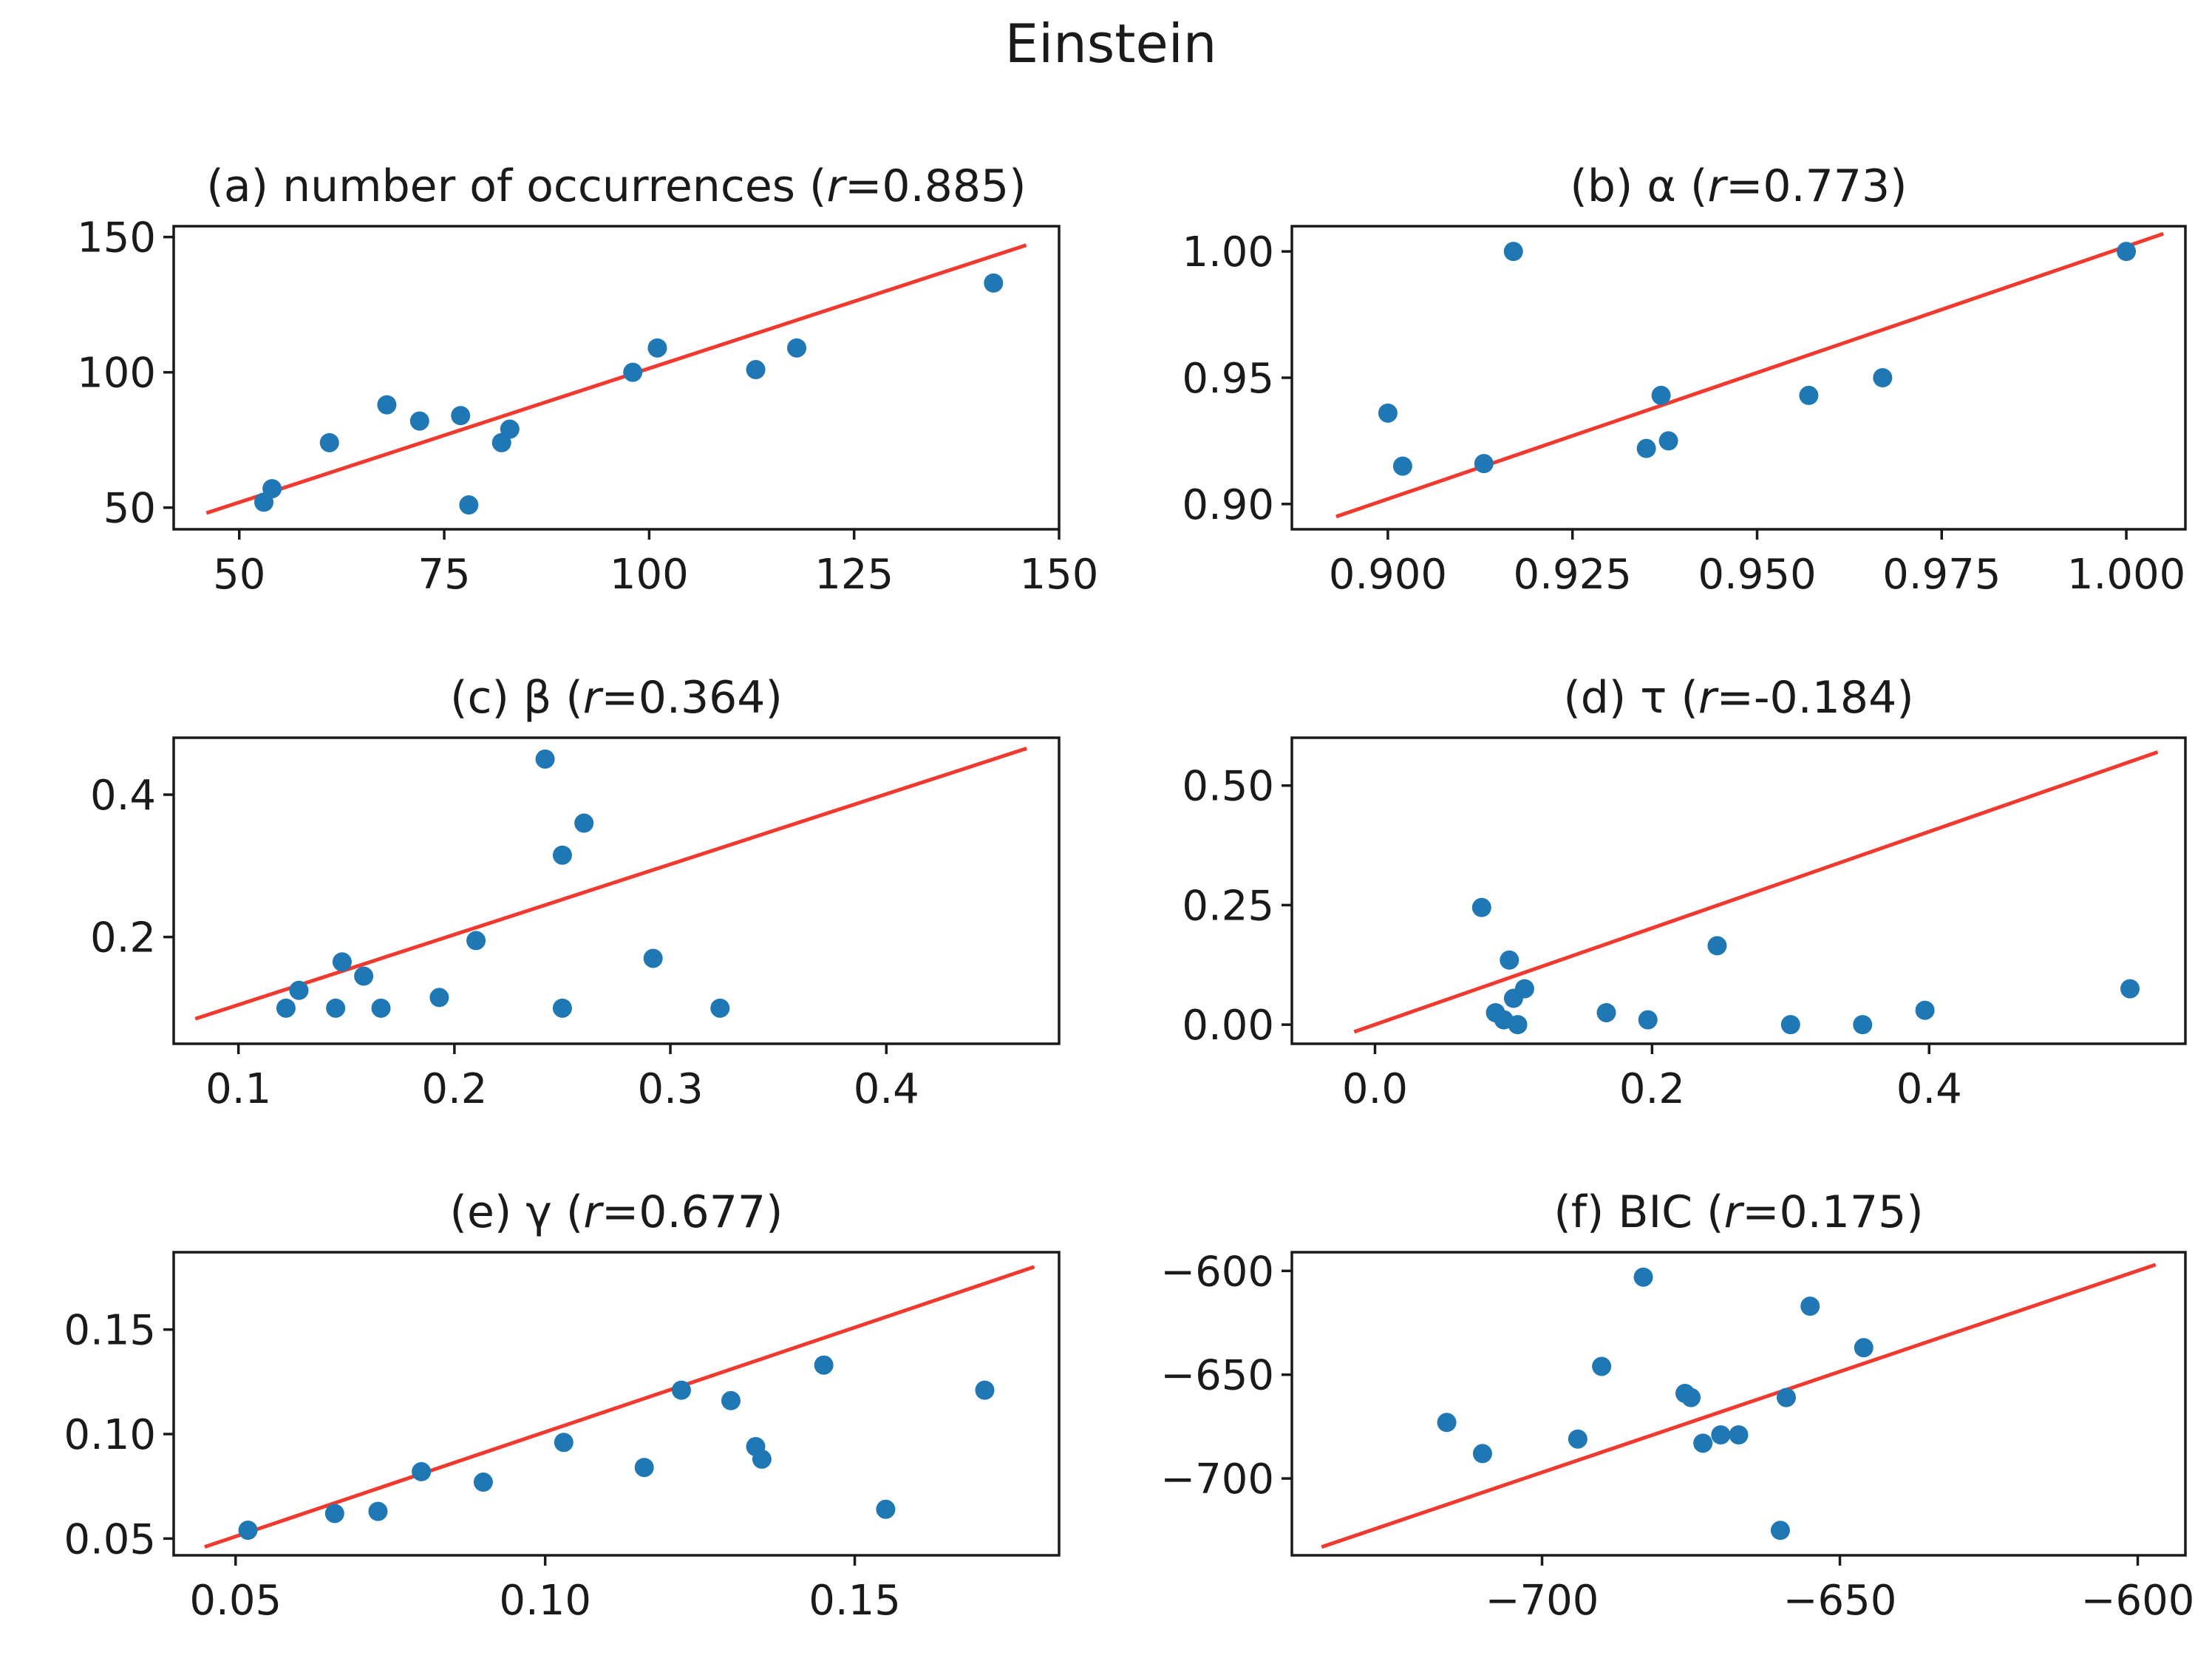  I want to click on panel-f-title-suffix: =0.175), so click(1832, 1212).